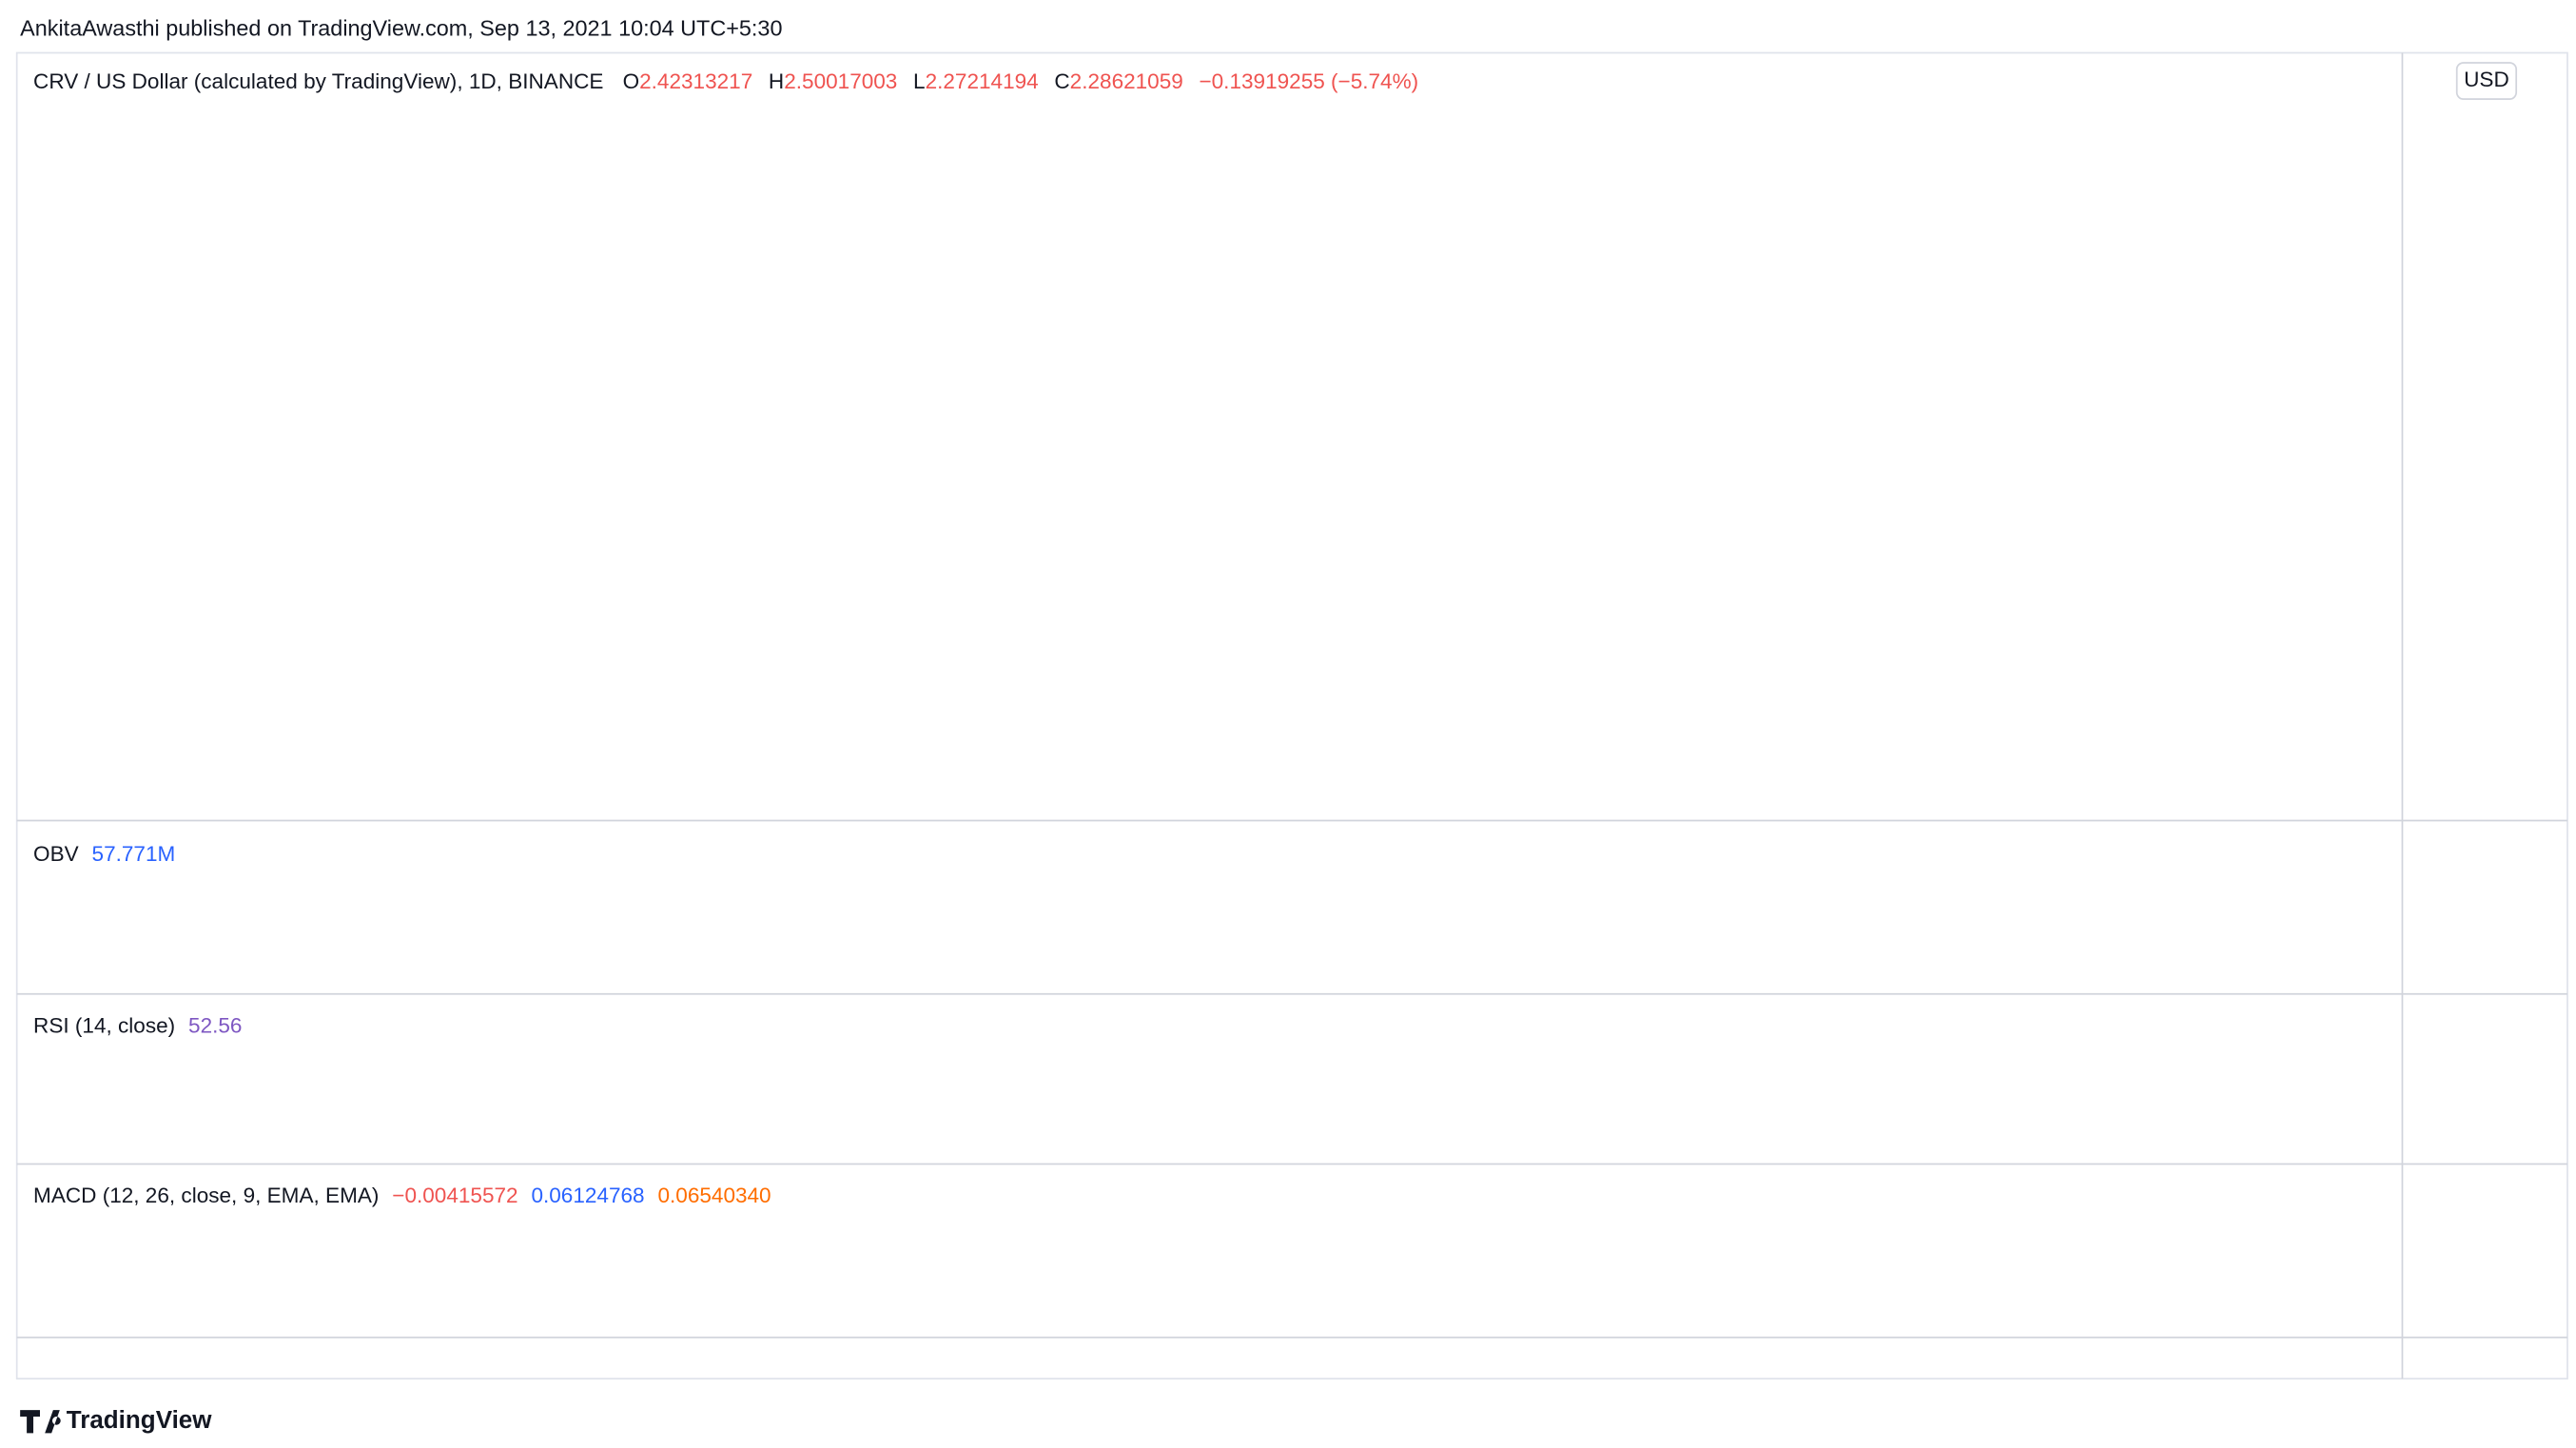  What do you see at coordinates (920, 81) in the screenshot?
I see `ohlc-letter: L` at bounding box center [920, 81].